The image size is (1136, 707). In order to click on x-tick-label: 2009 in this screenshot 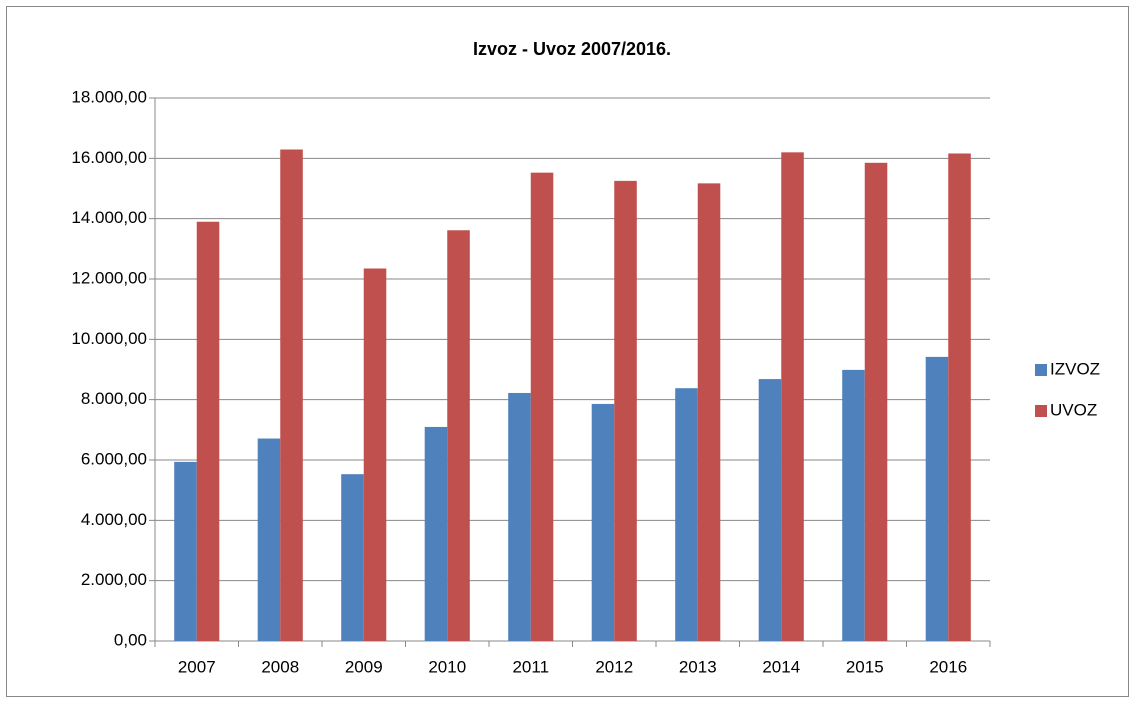, I will do `click(364, 666)`.